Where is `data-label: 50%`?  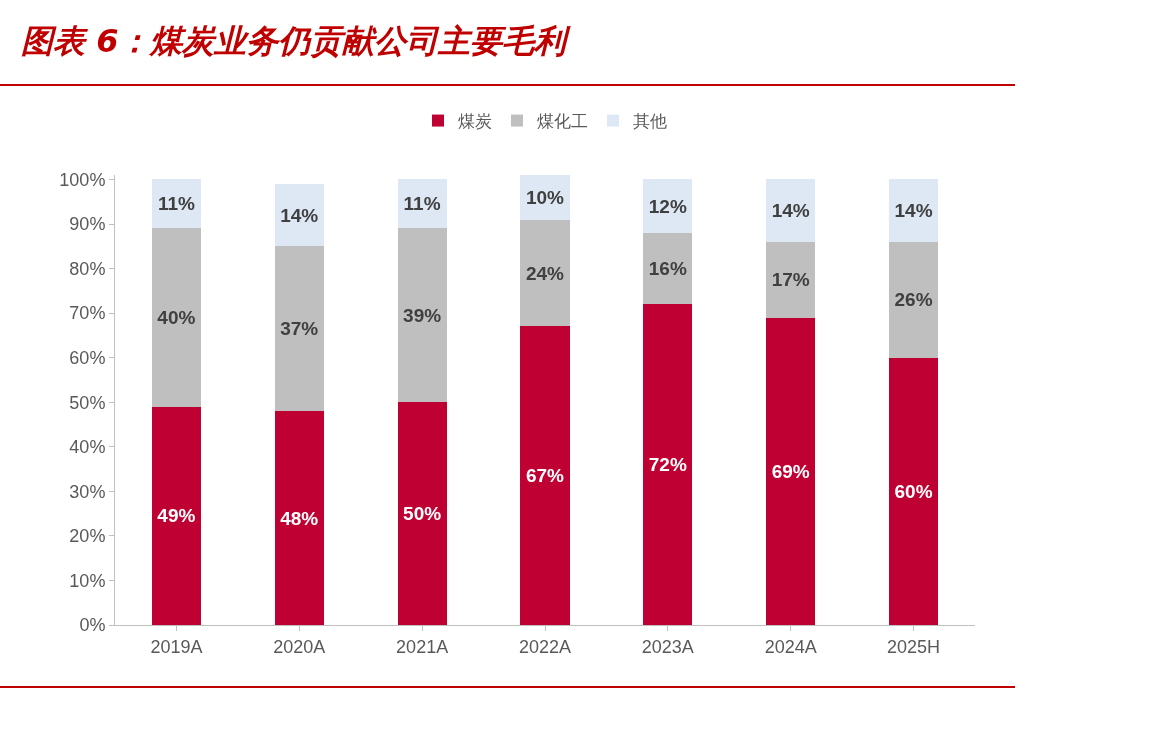
data-label: 50% is located at coordinates (422, 514).